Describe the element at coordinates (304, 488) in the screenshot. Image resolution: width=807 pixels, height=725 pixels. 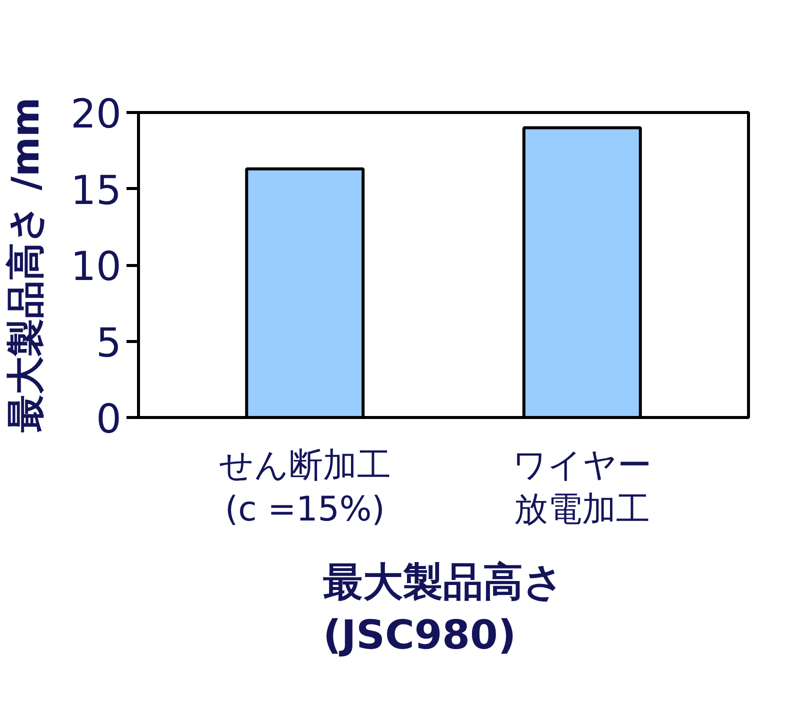
I see `x-tick-label: せん断加工 (c =15%)` at that location.